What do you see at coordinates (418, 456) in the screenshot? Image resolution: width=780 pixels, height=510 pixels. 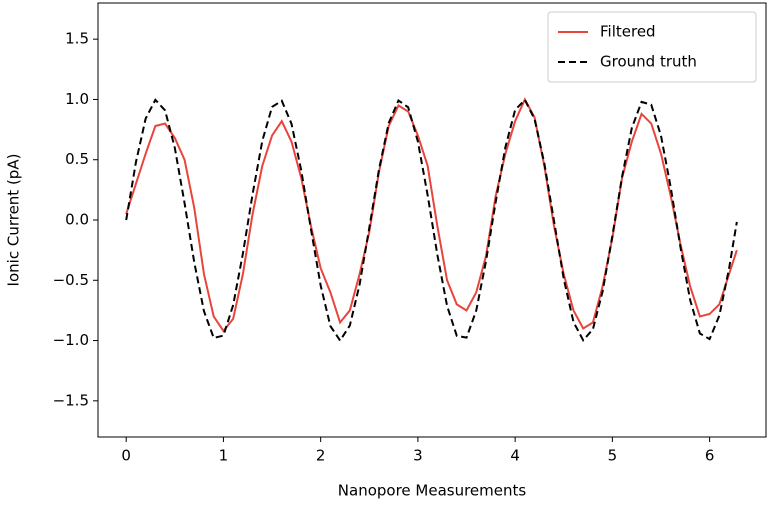 I see `x-tick-label: 3` at bounding box center [418, 456].